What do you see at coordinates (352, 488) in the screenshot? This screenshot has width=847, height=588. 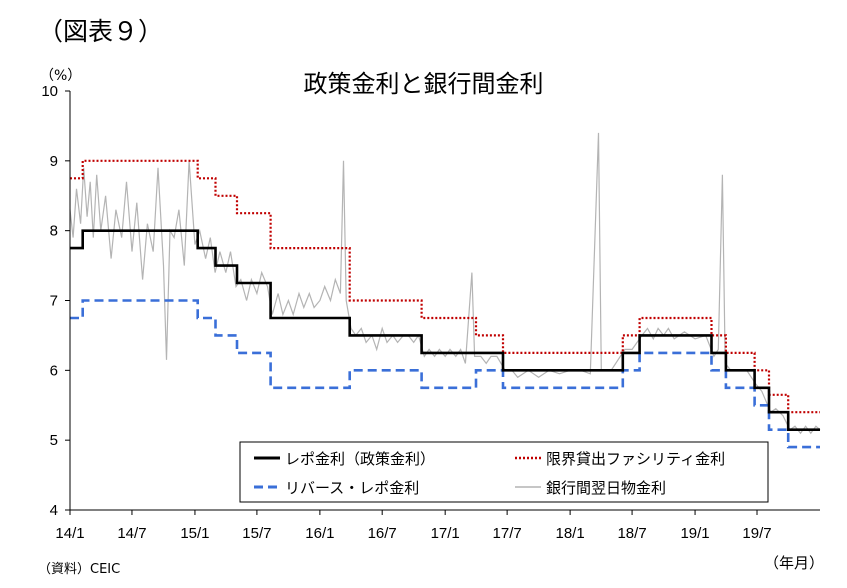 I see `legend-label-reverse-repo: リバース・レポ金利` at bounding box center [352, 488].